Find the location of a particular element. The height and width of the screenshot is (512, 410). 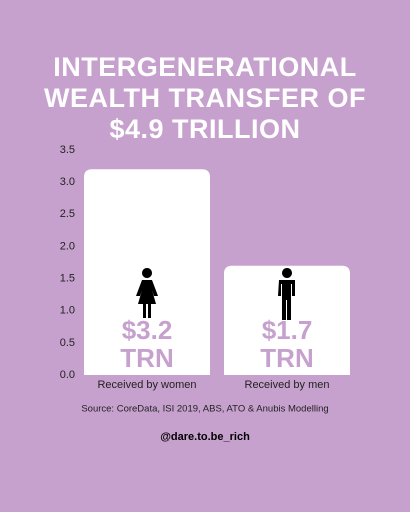

bar is located at coordinates (287, 320).